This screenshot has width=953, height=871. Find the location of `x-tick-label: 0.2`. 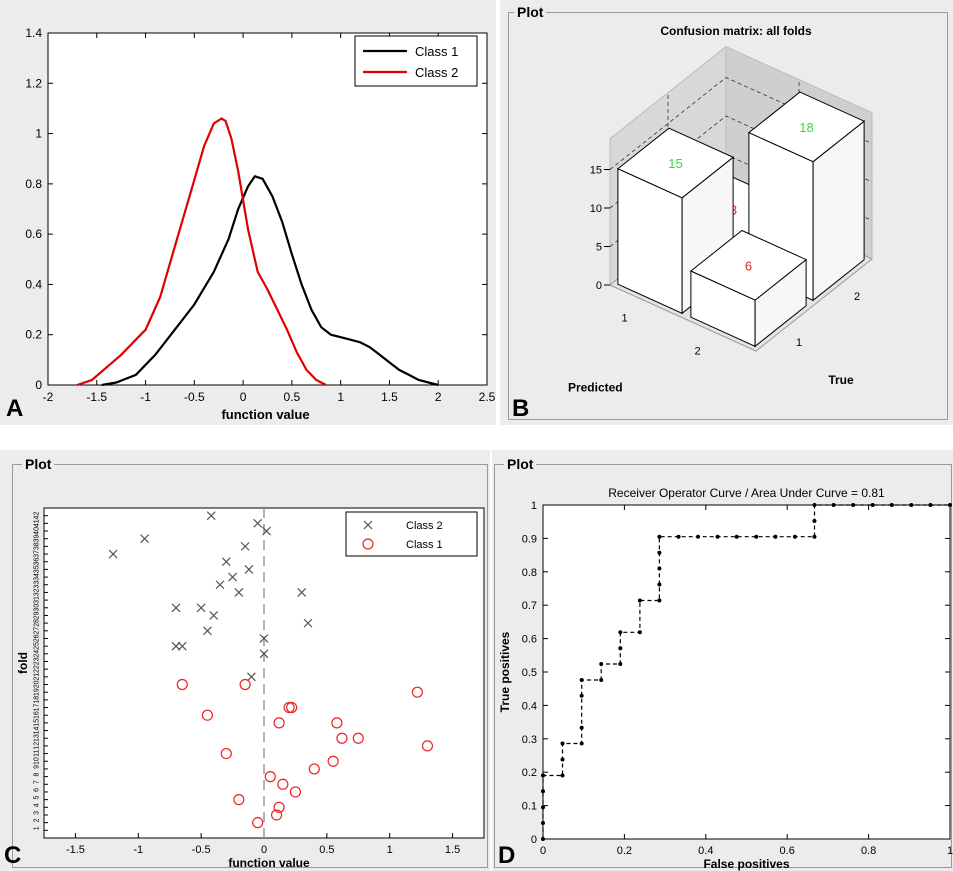

x-tick-label: 0.2 is located at coordinates (624, 851).